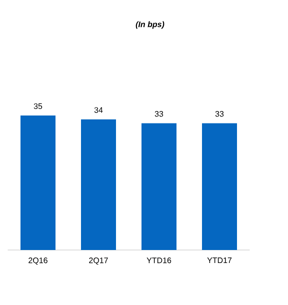 This screenshot has width=288, height=305. Describe the element at coordinates (98, 261) in the screenshot. I see `x-tick-label: 2Q17` at that location.